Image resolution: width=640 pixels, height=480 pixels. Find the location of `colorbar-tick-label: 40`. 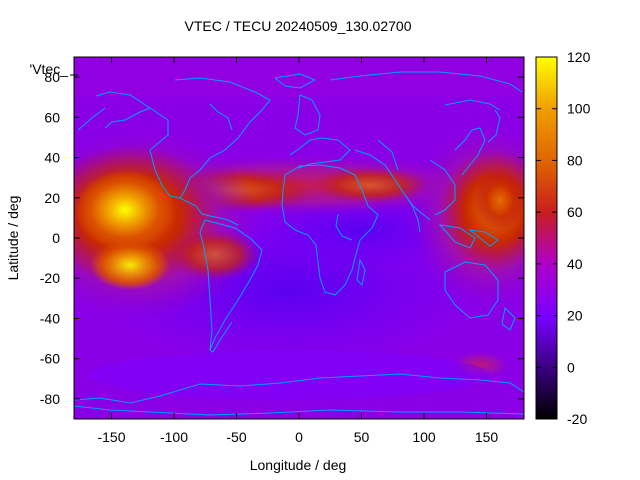

colorbar-tick-label: 40 is located at coordinates (575, 264).